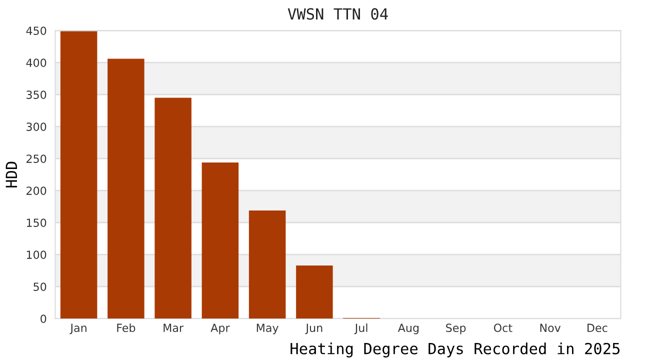 This screenshot has width=650, height=360. What do you see at coordinates (503, 328) in the screenshot?
I see `x-tick-label: Oct` at bounding box center [503, 328].